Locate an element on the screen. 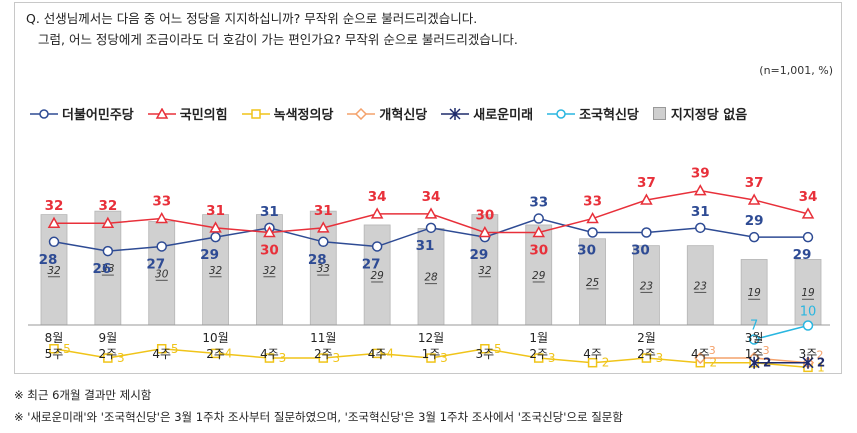  legend-item-green-justice: 녹색정의당 is located at coordinates (287, 113).